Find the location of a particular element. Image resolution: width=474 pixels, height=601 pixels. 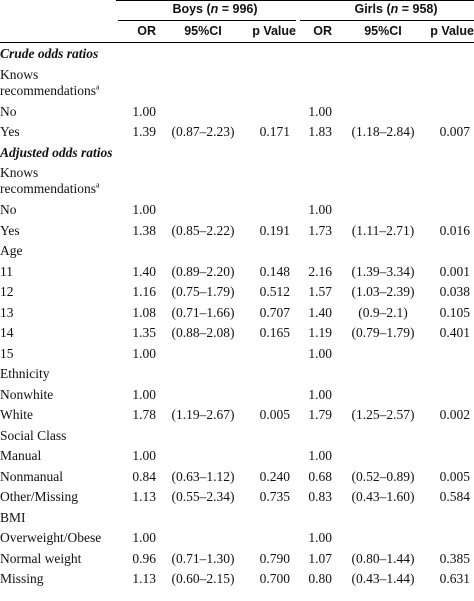

row-label: Manual is located at coordinates (20, 456).